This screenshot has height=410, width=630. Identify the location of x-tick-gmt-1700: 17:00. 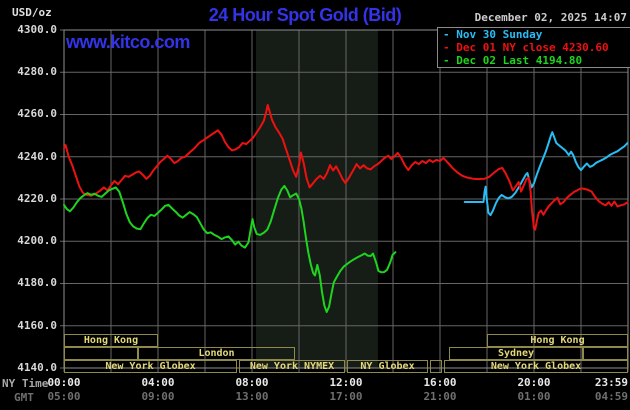
(346, 396).